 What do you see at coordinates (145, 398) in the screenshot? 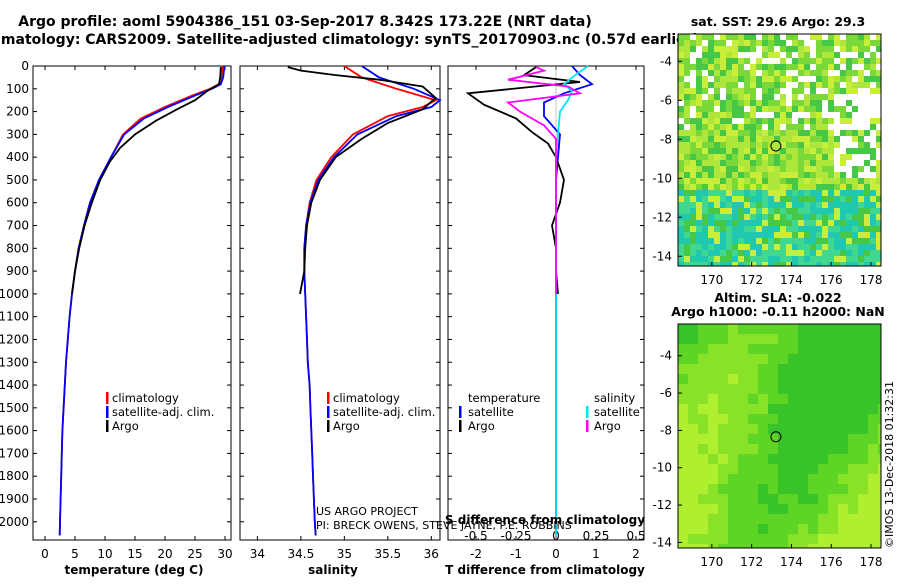
I see `legend-climatology-label: climatology` at bounding box center [145, 398].